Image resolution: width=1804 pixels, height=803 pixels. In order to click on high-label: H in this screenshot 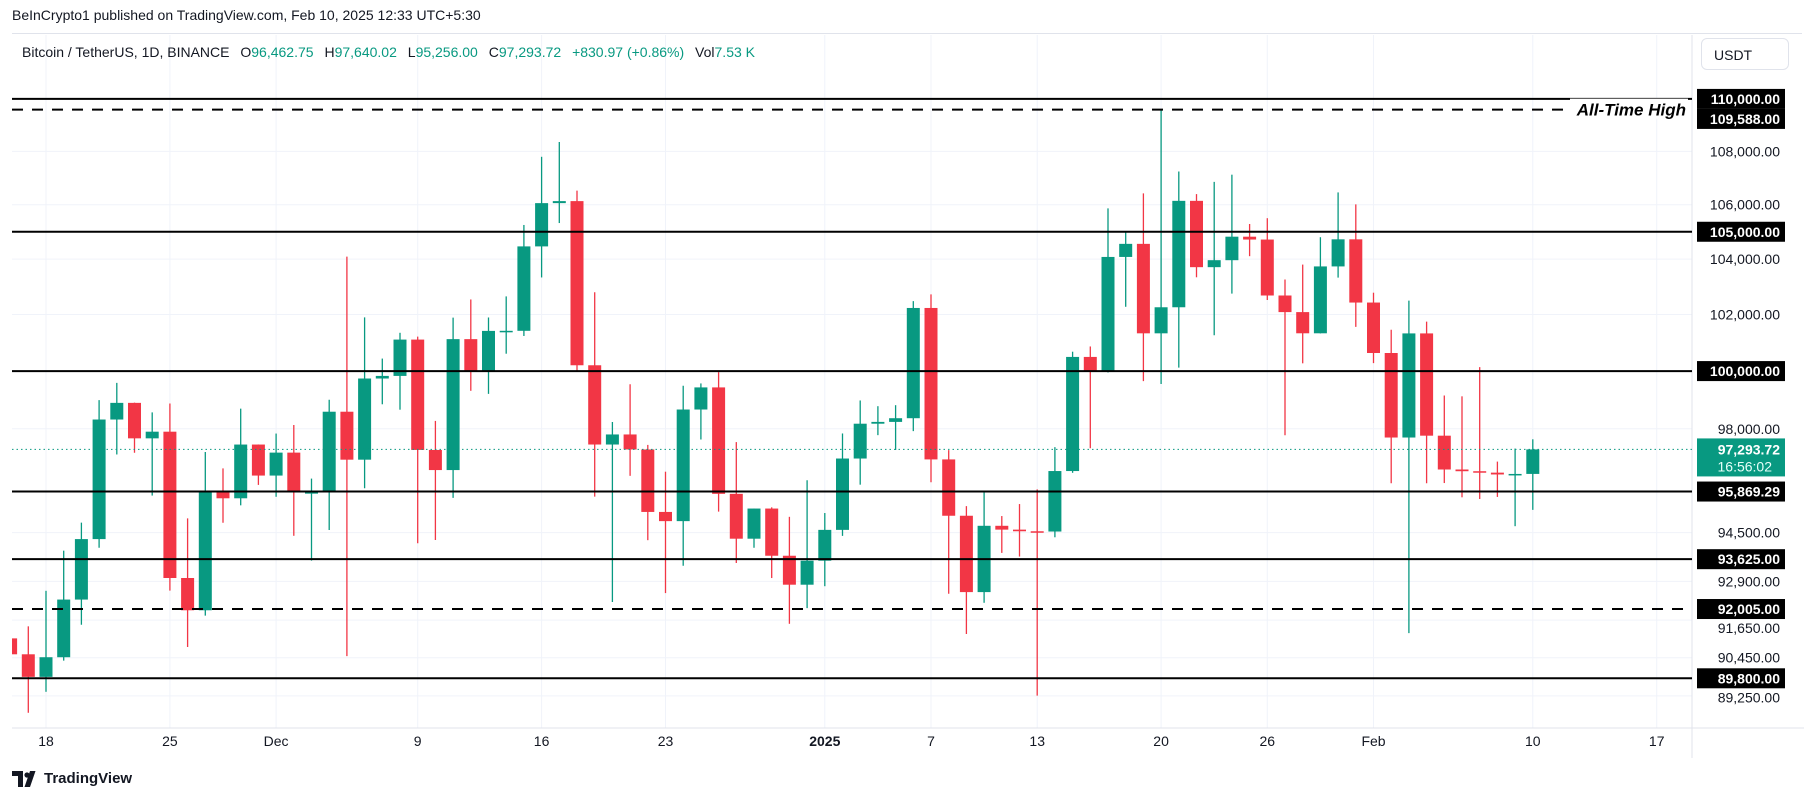, I will do `click(329, 52)`.